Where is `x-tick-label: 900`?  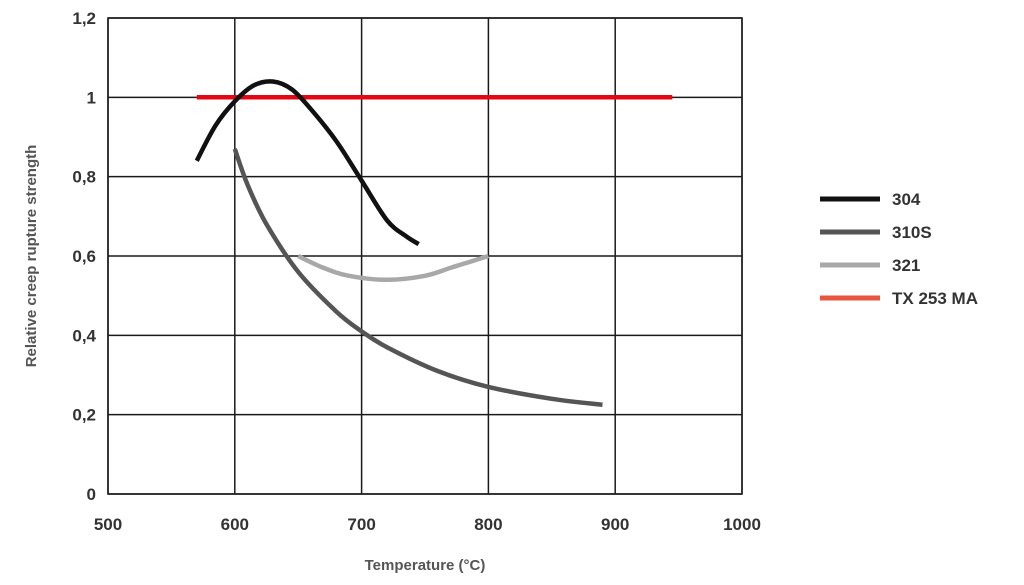
x-tick-label: 900 is located at coordinates (615, 524).